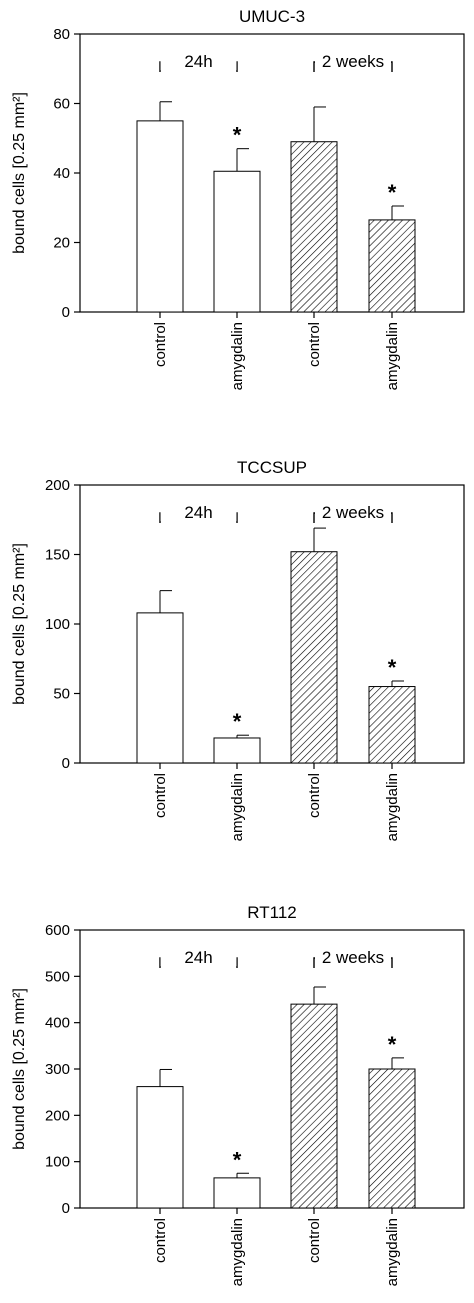  I want to click on chart-title: RT112, so click(271, 912).